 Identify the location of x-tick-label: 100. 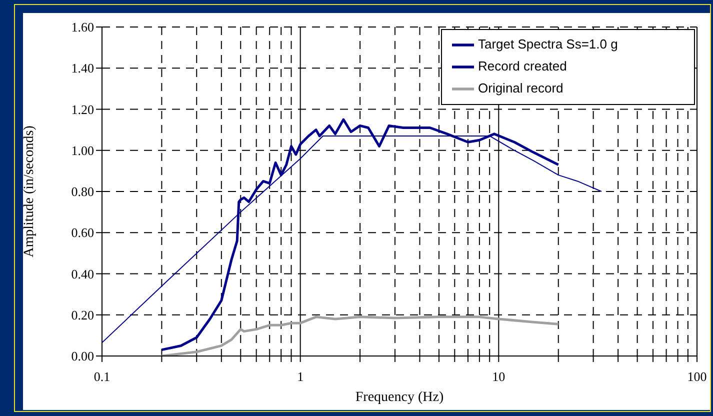
(697, 376).